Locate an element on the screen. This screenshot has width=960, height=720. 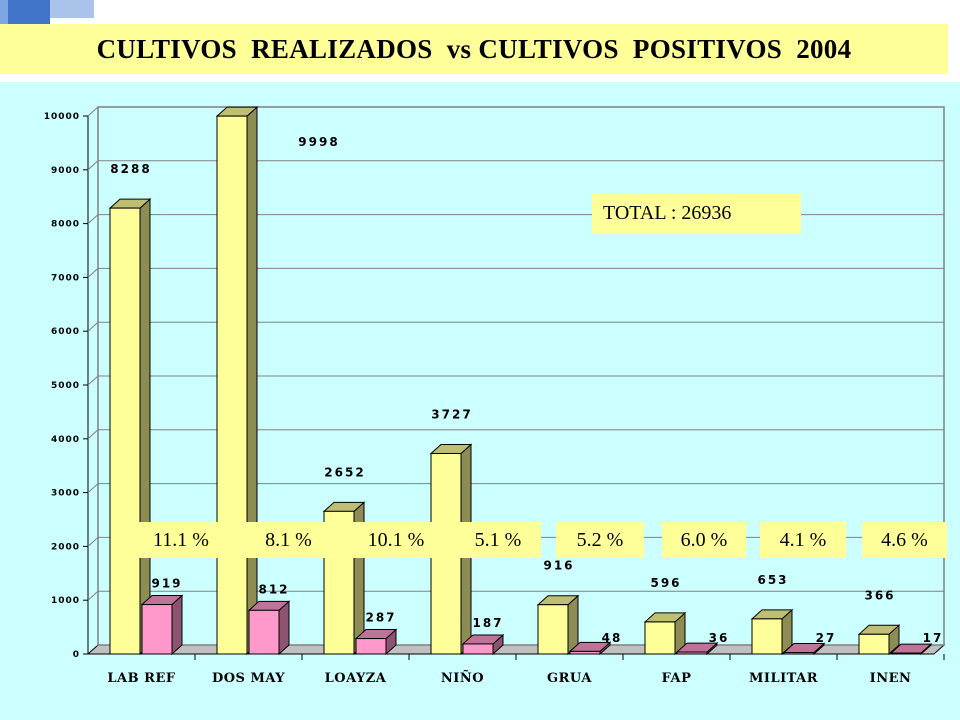
data-label-positivos: 48 is located at coordinates (612, 638).